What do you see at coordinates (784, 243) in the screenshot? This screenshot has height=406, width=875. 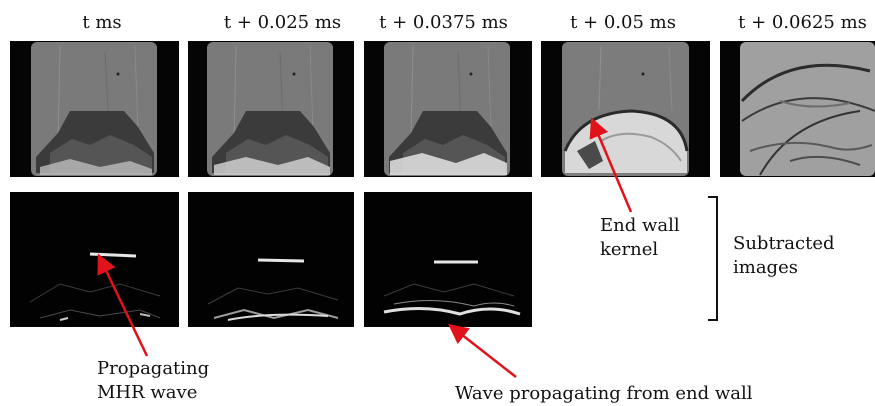 I see `subtracted-images-line-1: Subtracted` at bounding box center [784, 243].